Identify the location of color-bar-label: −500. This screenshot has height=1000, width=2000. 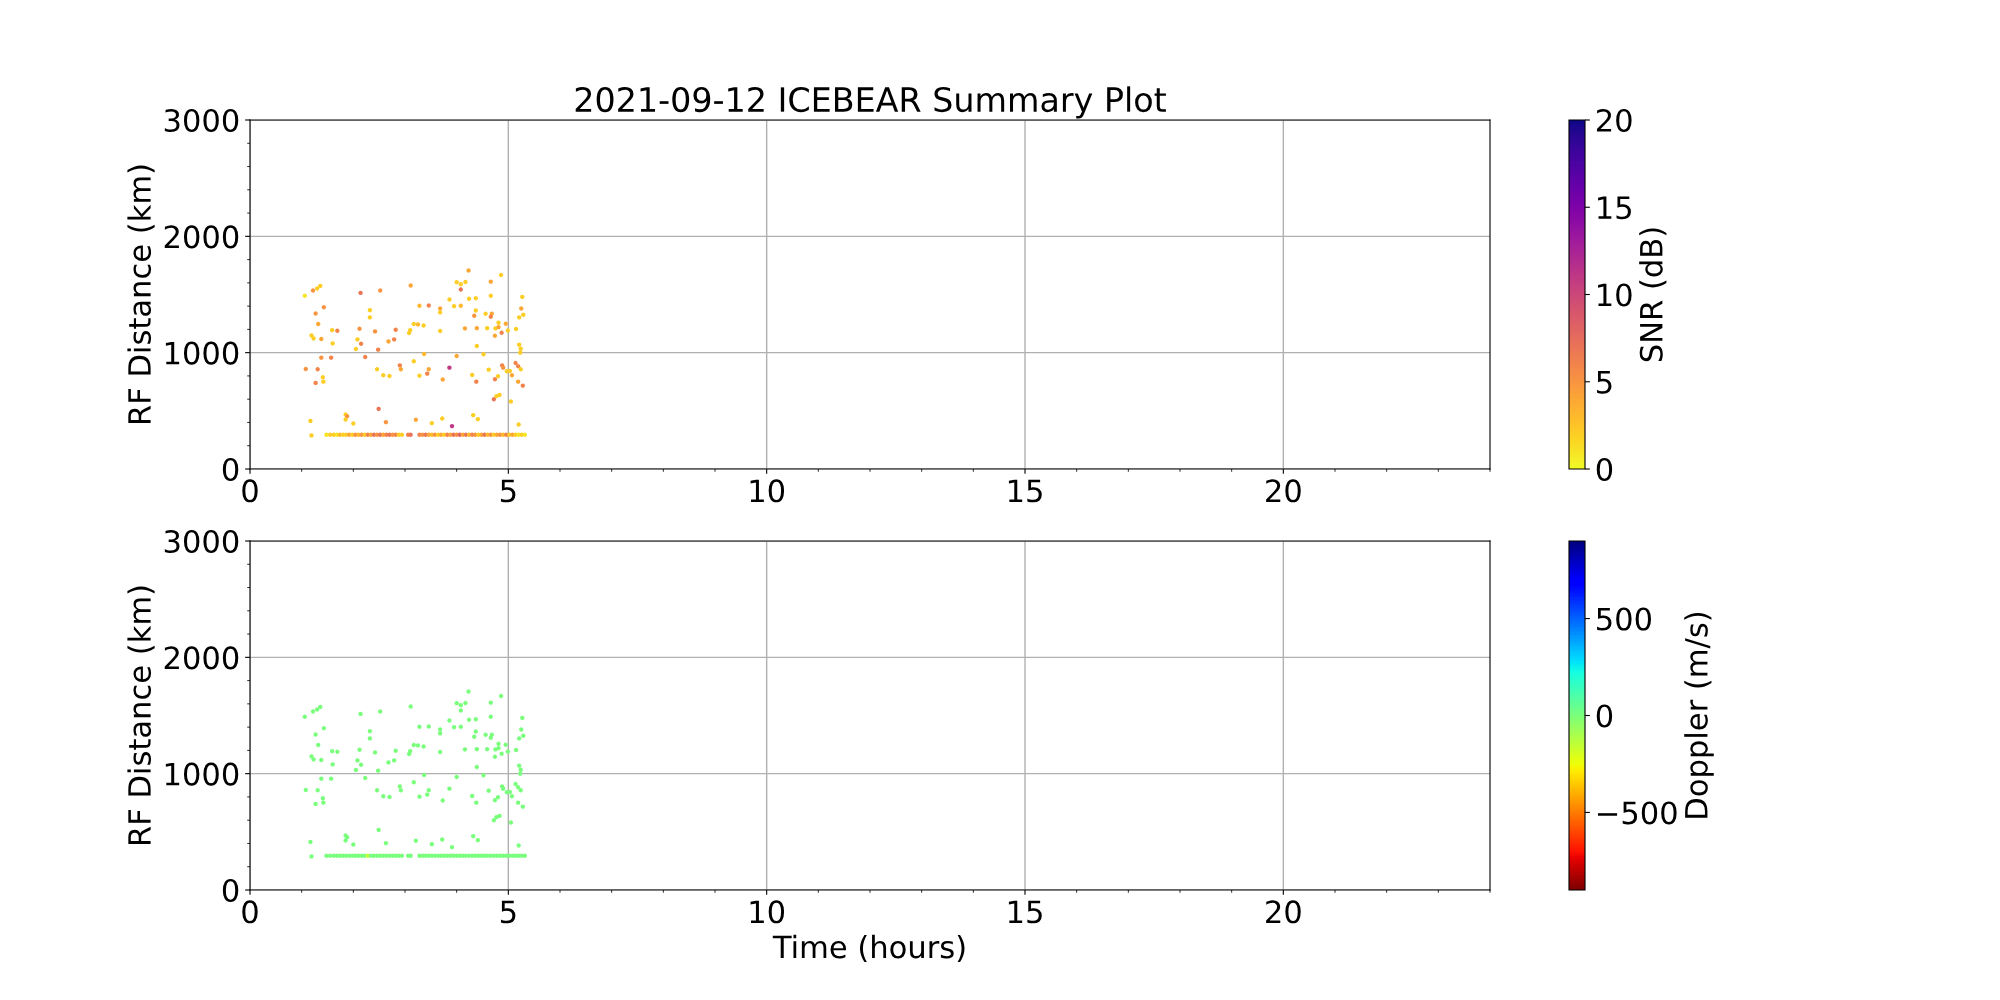
(1637, 813).